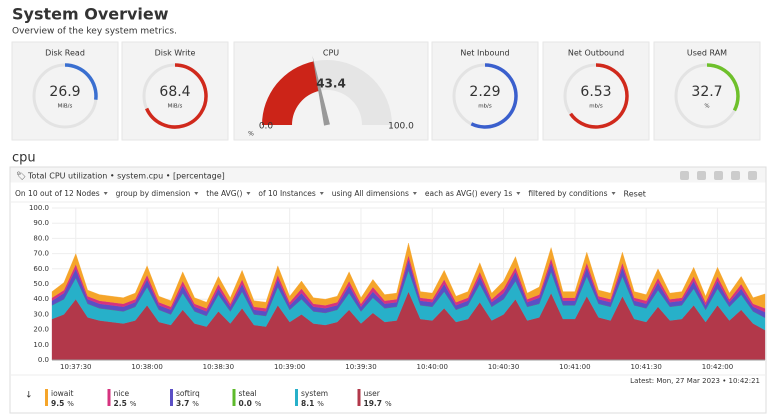 The height and width of the screenshot is (418, 768). I want to click on latest-time: Latest: Mon, 27 Mar 2023 • 10:42:21, so click(695, 381).